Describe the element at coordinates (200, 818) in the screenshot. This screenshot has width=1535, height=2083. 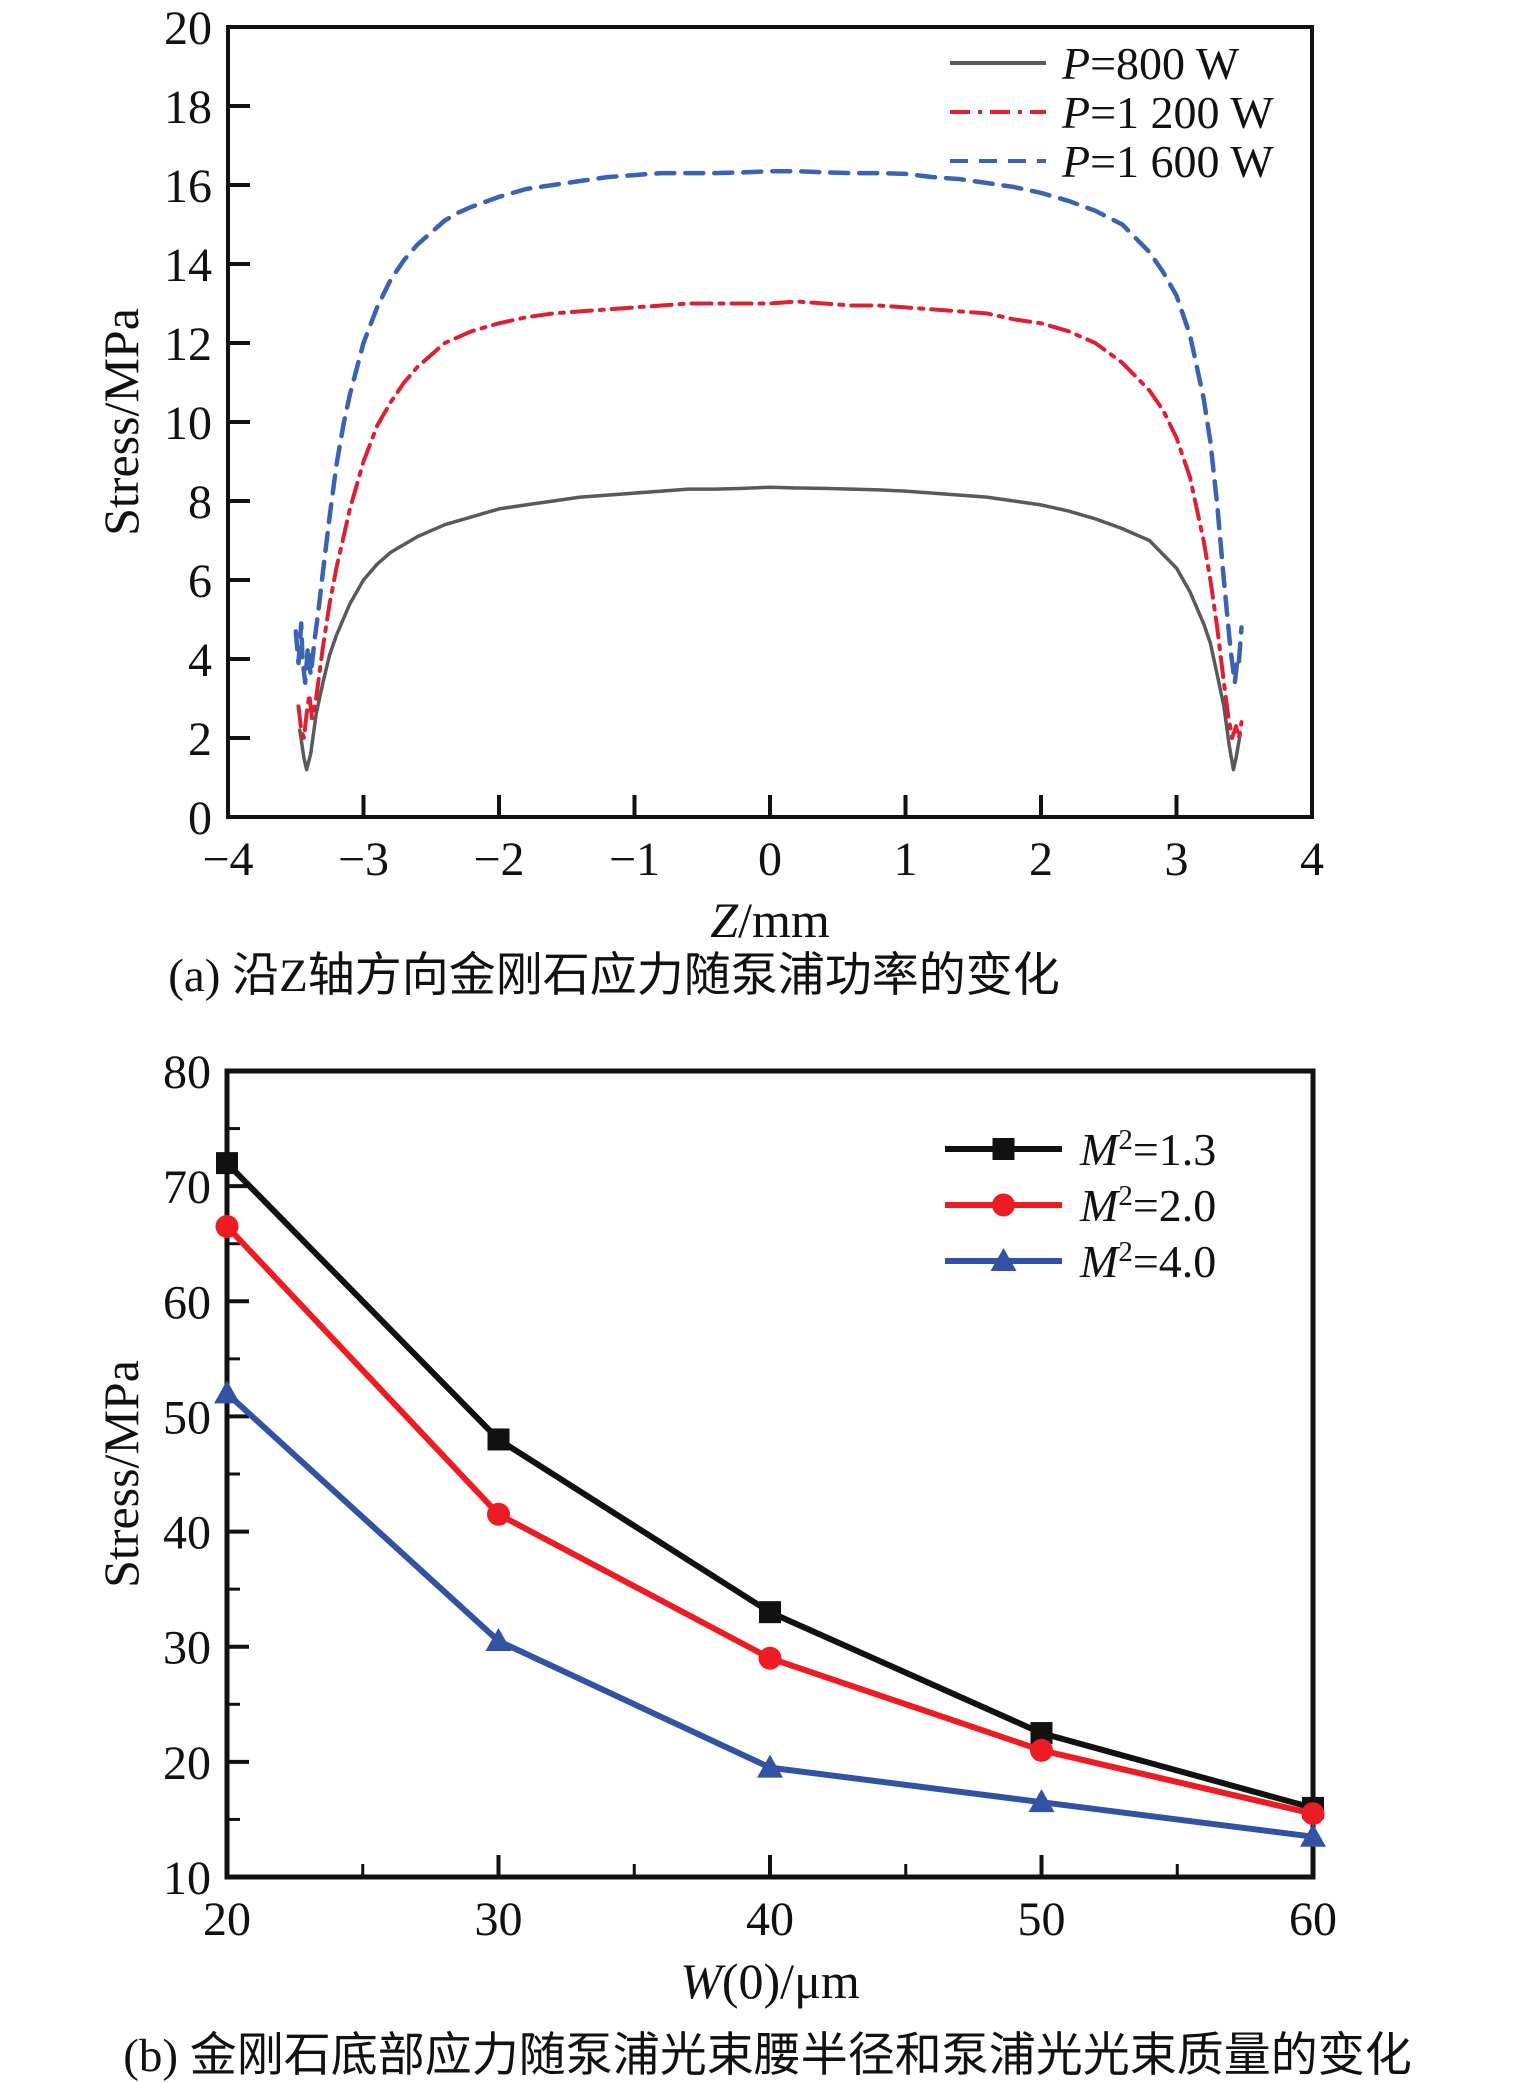
I see `y-tick-label: 0` at that location.